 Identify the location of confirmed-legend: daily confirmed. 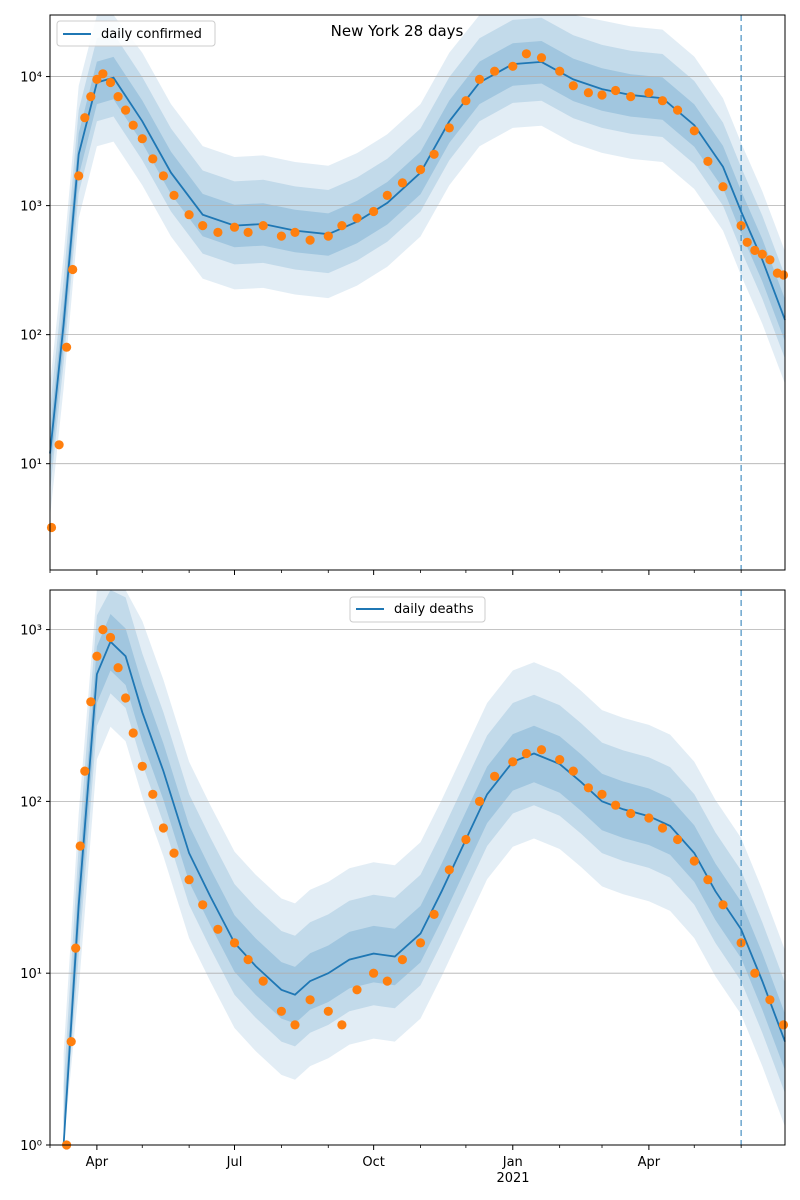
(136, 33).